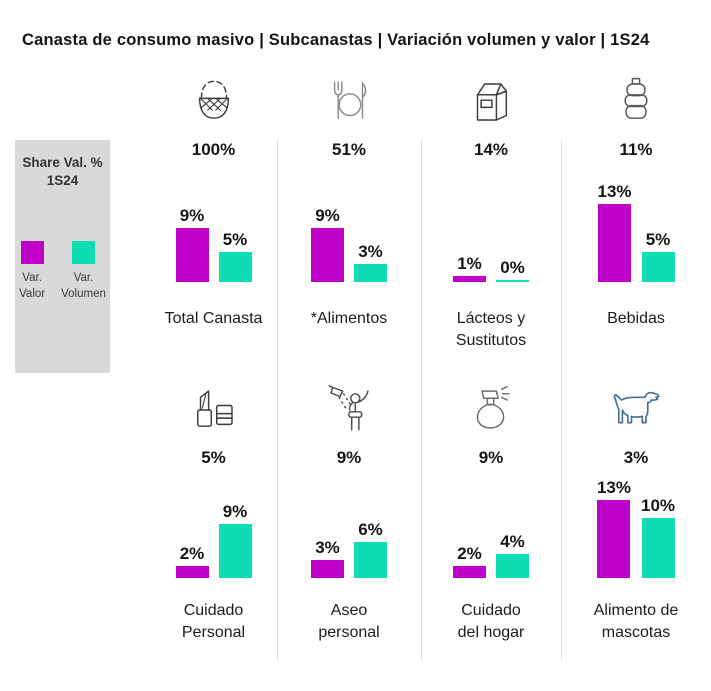 This screenshot has width=711, height=691. What do you see at coordinates (349, 102) in the screenshot?
I see `cutlery-icon` at bounding box center [349, 102].